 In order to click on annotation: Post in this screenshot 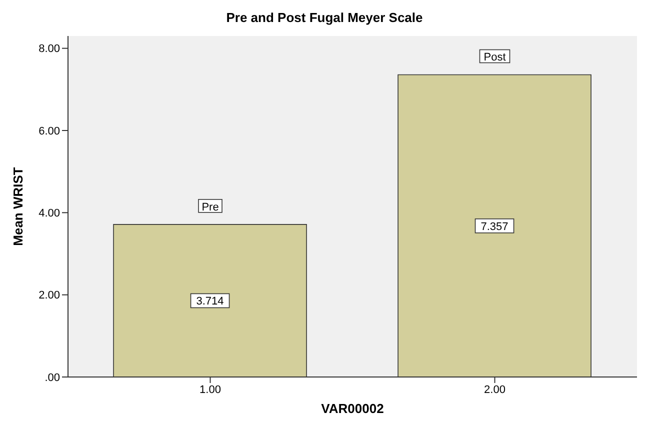, I will do `click(495, 58)`.